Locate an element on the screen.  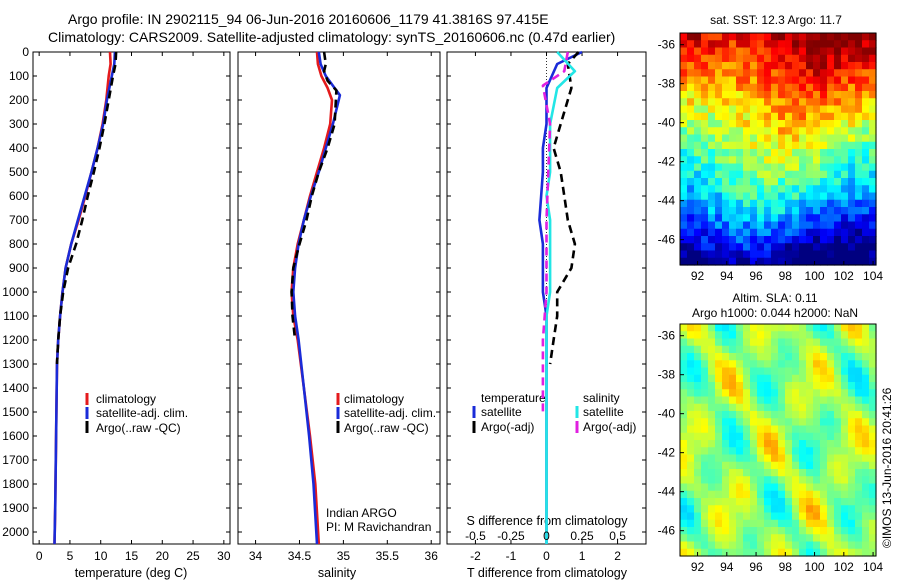
legend-label-t-argo: Argo(-adj) is located at coordinates (507, 427).